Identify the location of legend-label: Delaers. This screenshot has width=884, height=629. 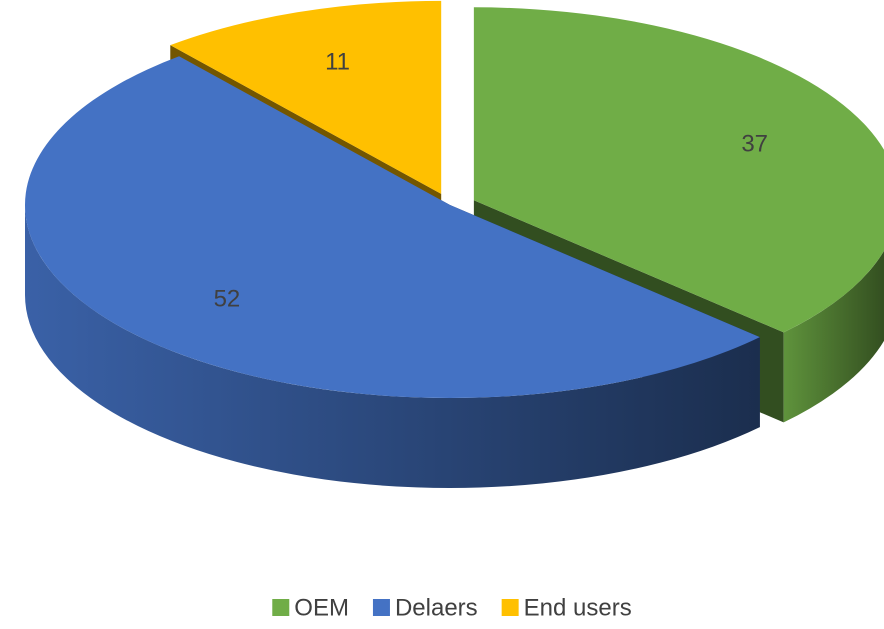
(436, 607).